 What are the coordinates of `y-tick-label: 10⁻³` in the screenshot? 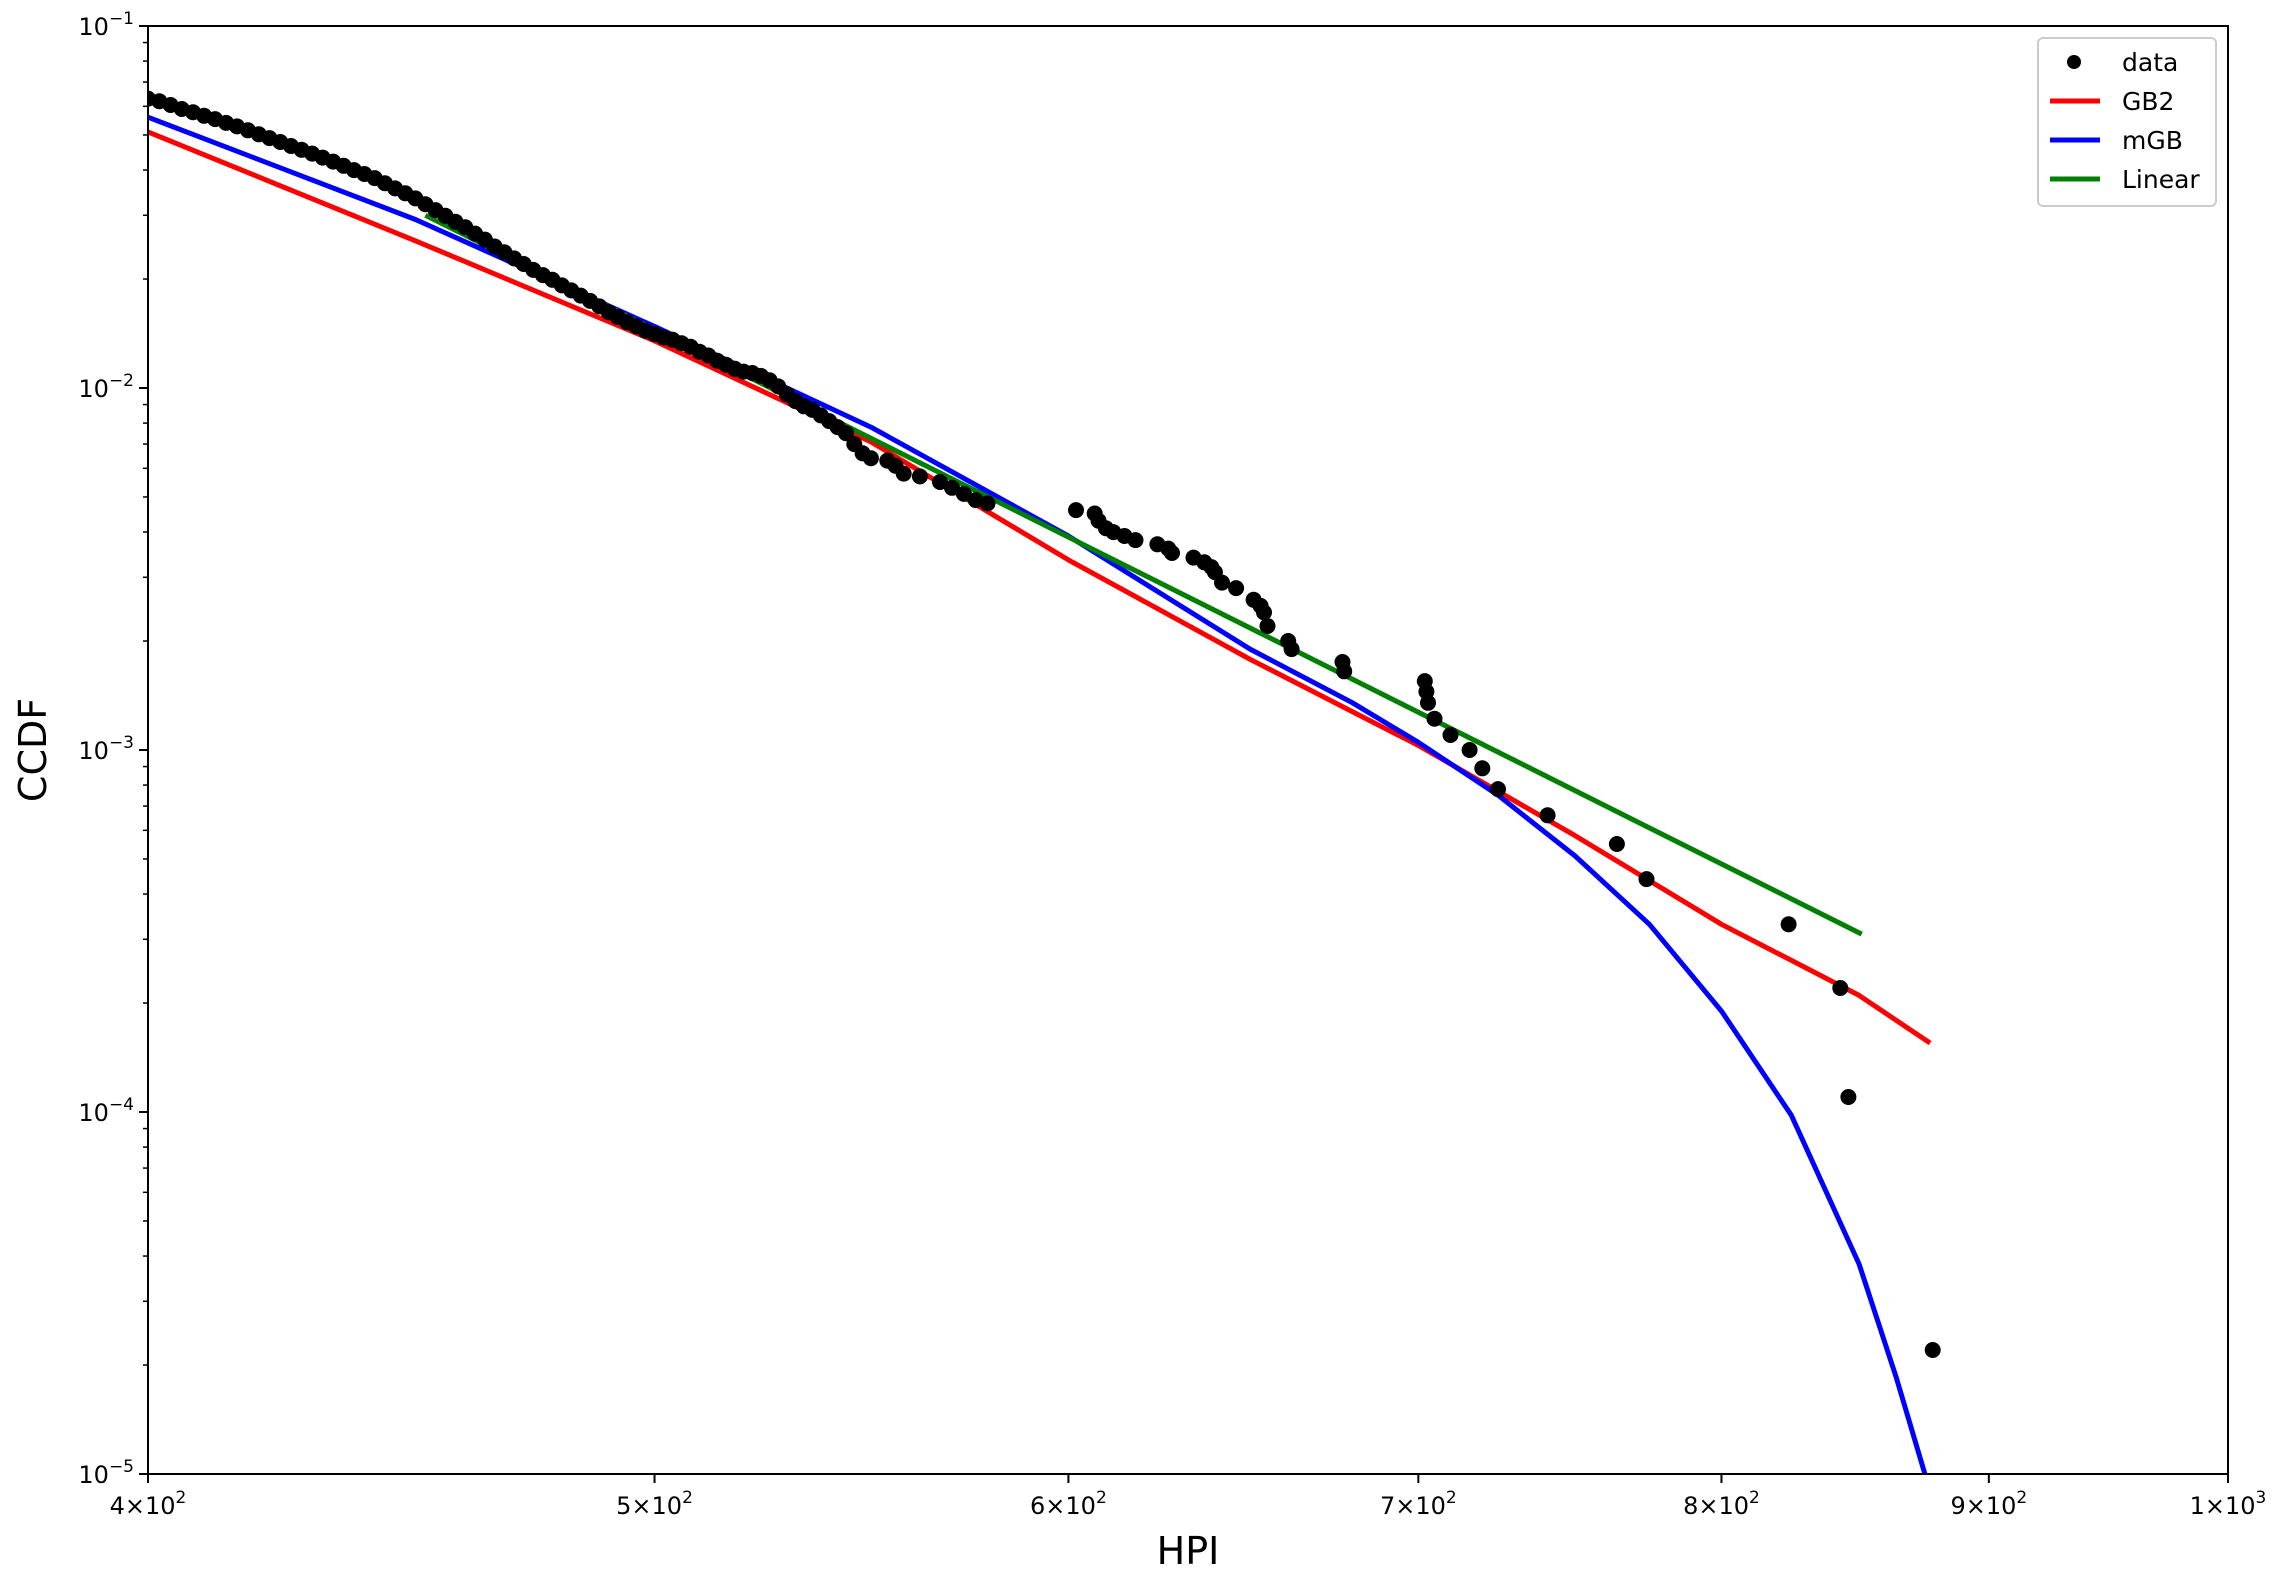 It's located at (106, 749).